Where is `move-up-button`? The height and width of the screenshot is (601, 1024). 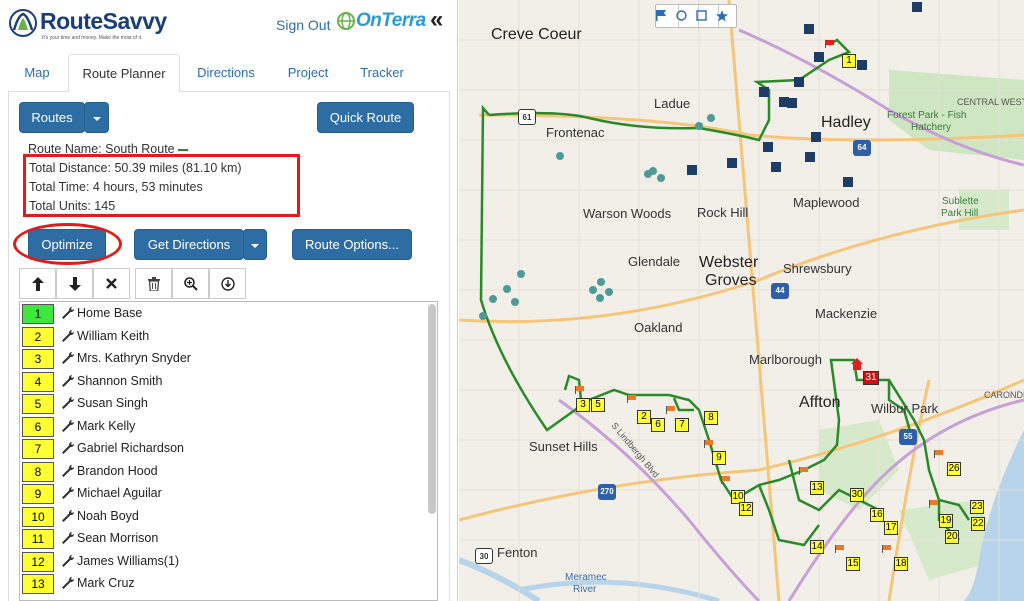
move-up-button is located at coordinates (37, 283).